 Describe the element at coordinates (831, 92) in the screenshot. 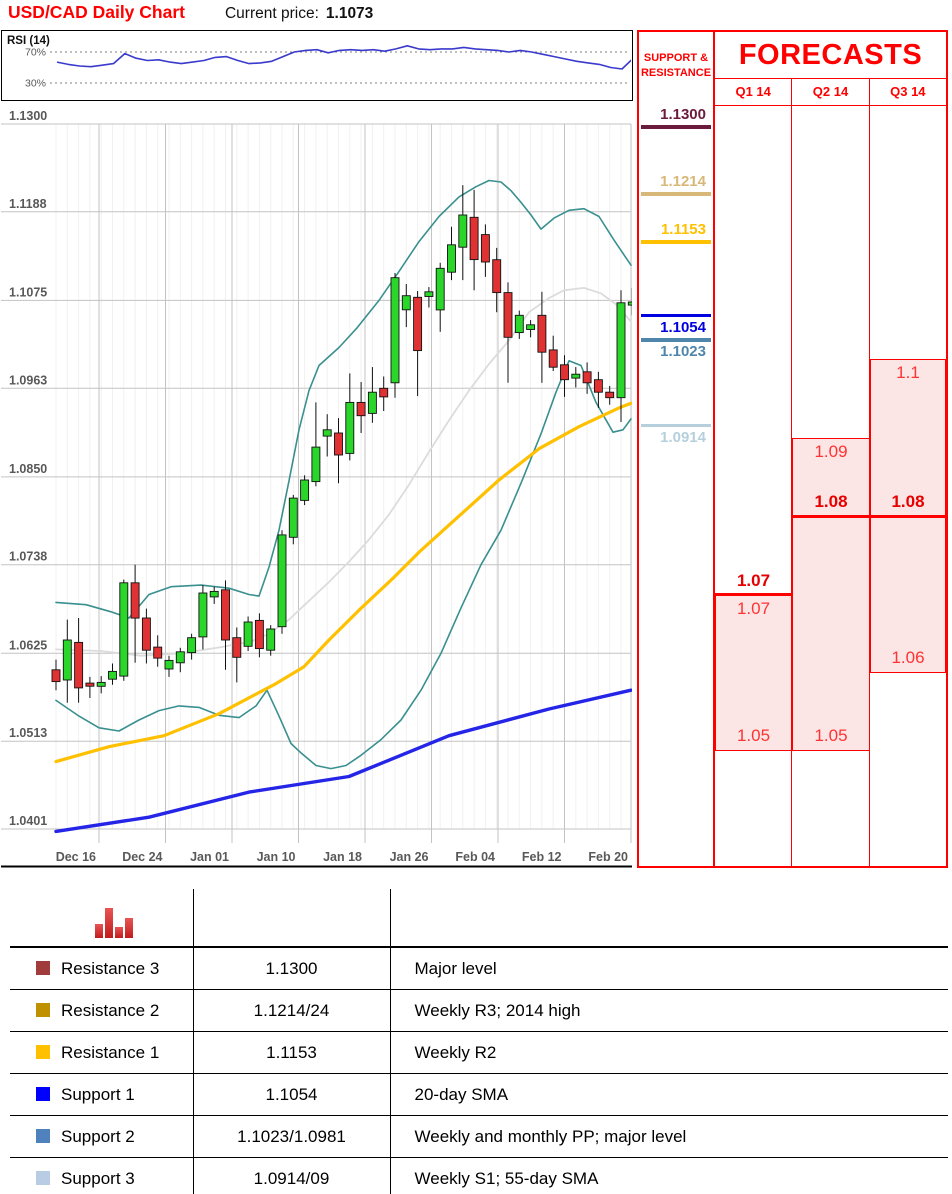

I see `forecast-quarter-header: Q2 14` at that location.